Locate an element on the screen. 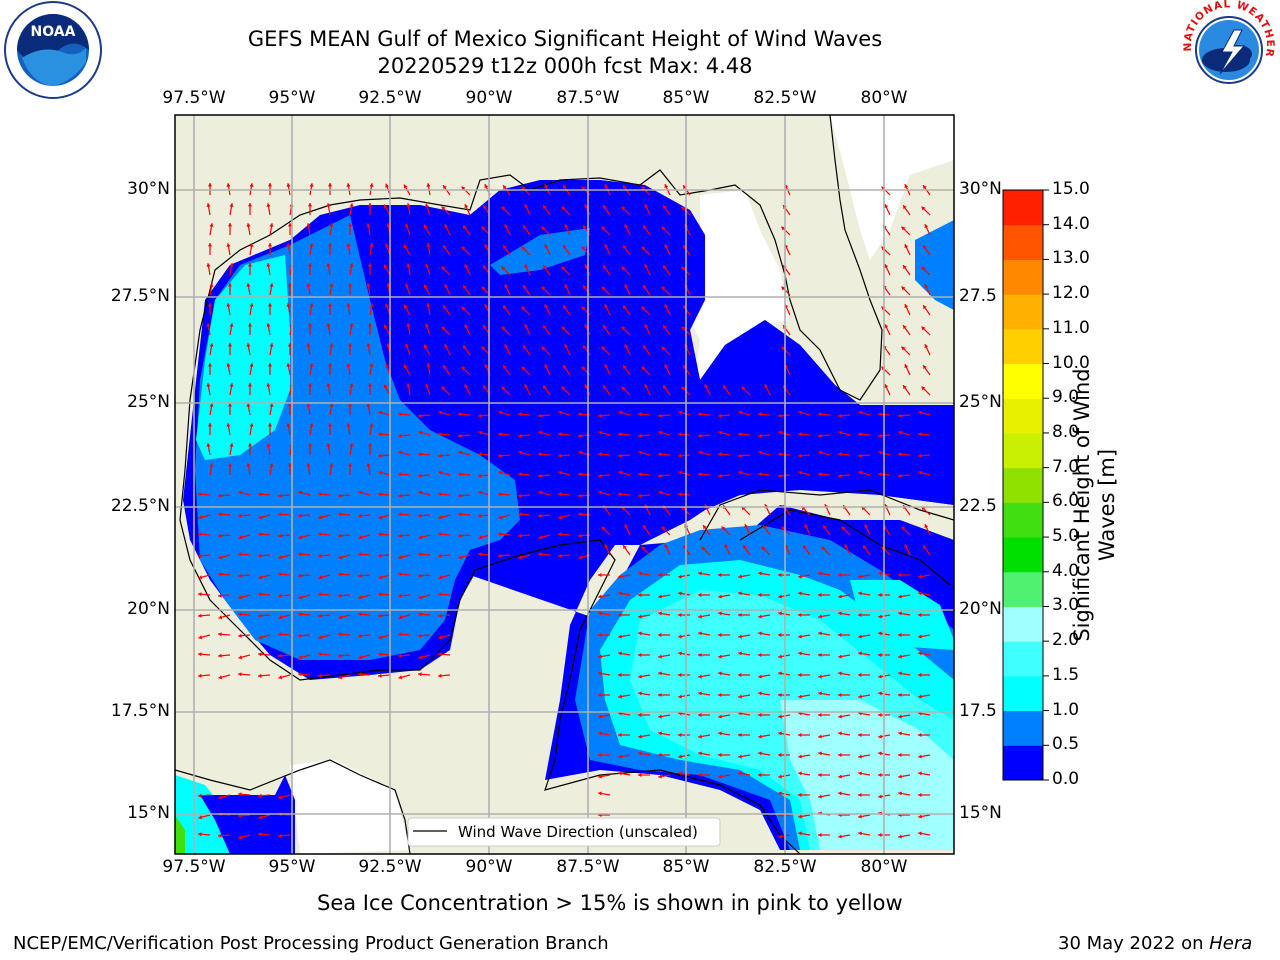 The height and width of the screenshot is (960, 1280). colorbar-tick-label: 5.0 is located at coordinates (1066, 536).